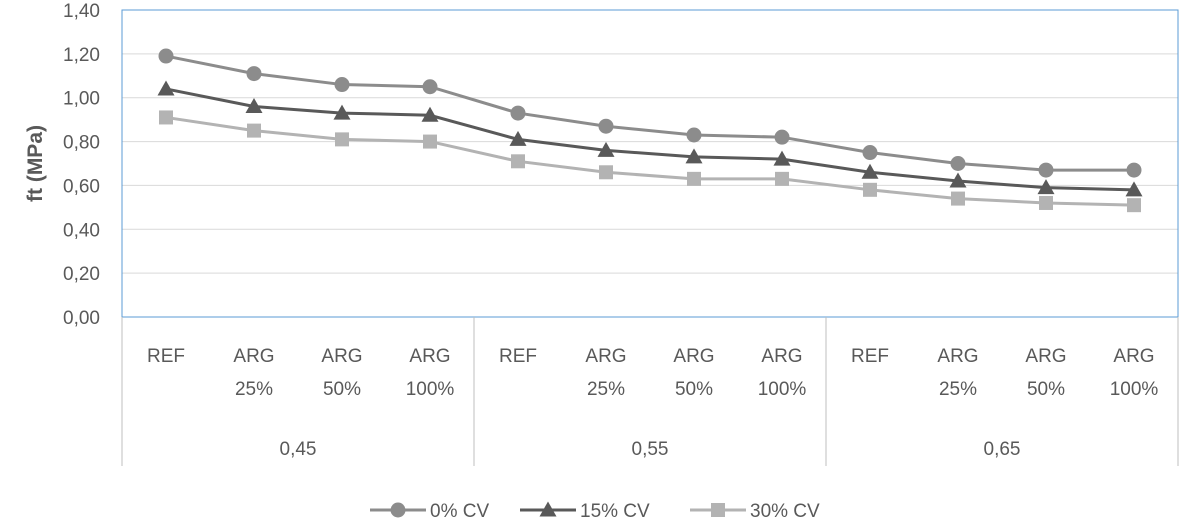  I want to click on legend-item: 0% CV, so click(429, 511).